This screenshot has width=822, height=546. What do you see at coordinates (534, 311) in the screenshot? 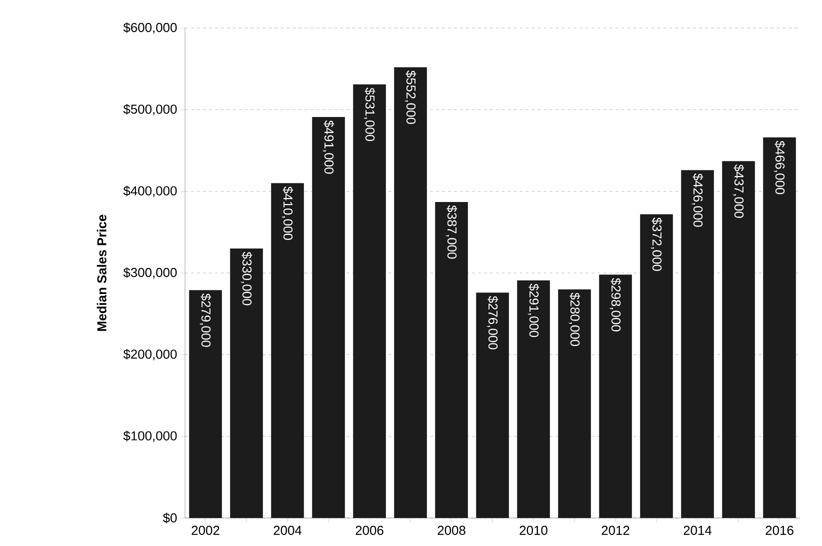
I see `data-label: $291,000` at bounding box center [534, 311].